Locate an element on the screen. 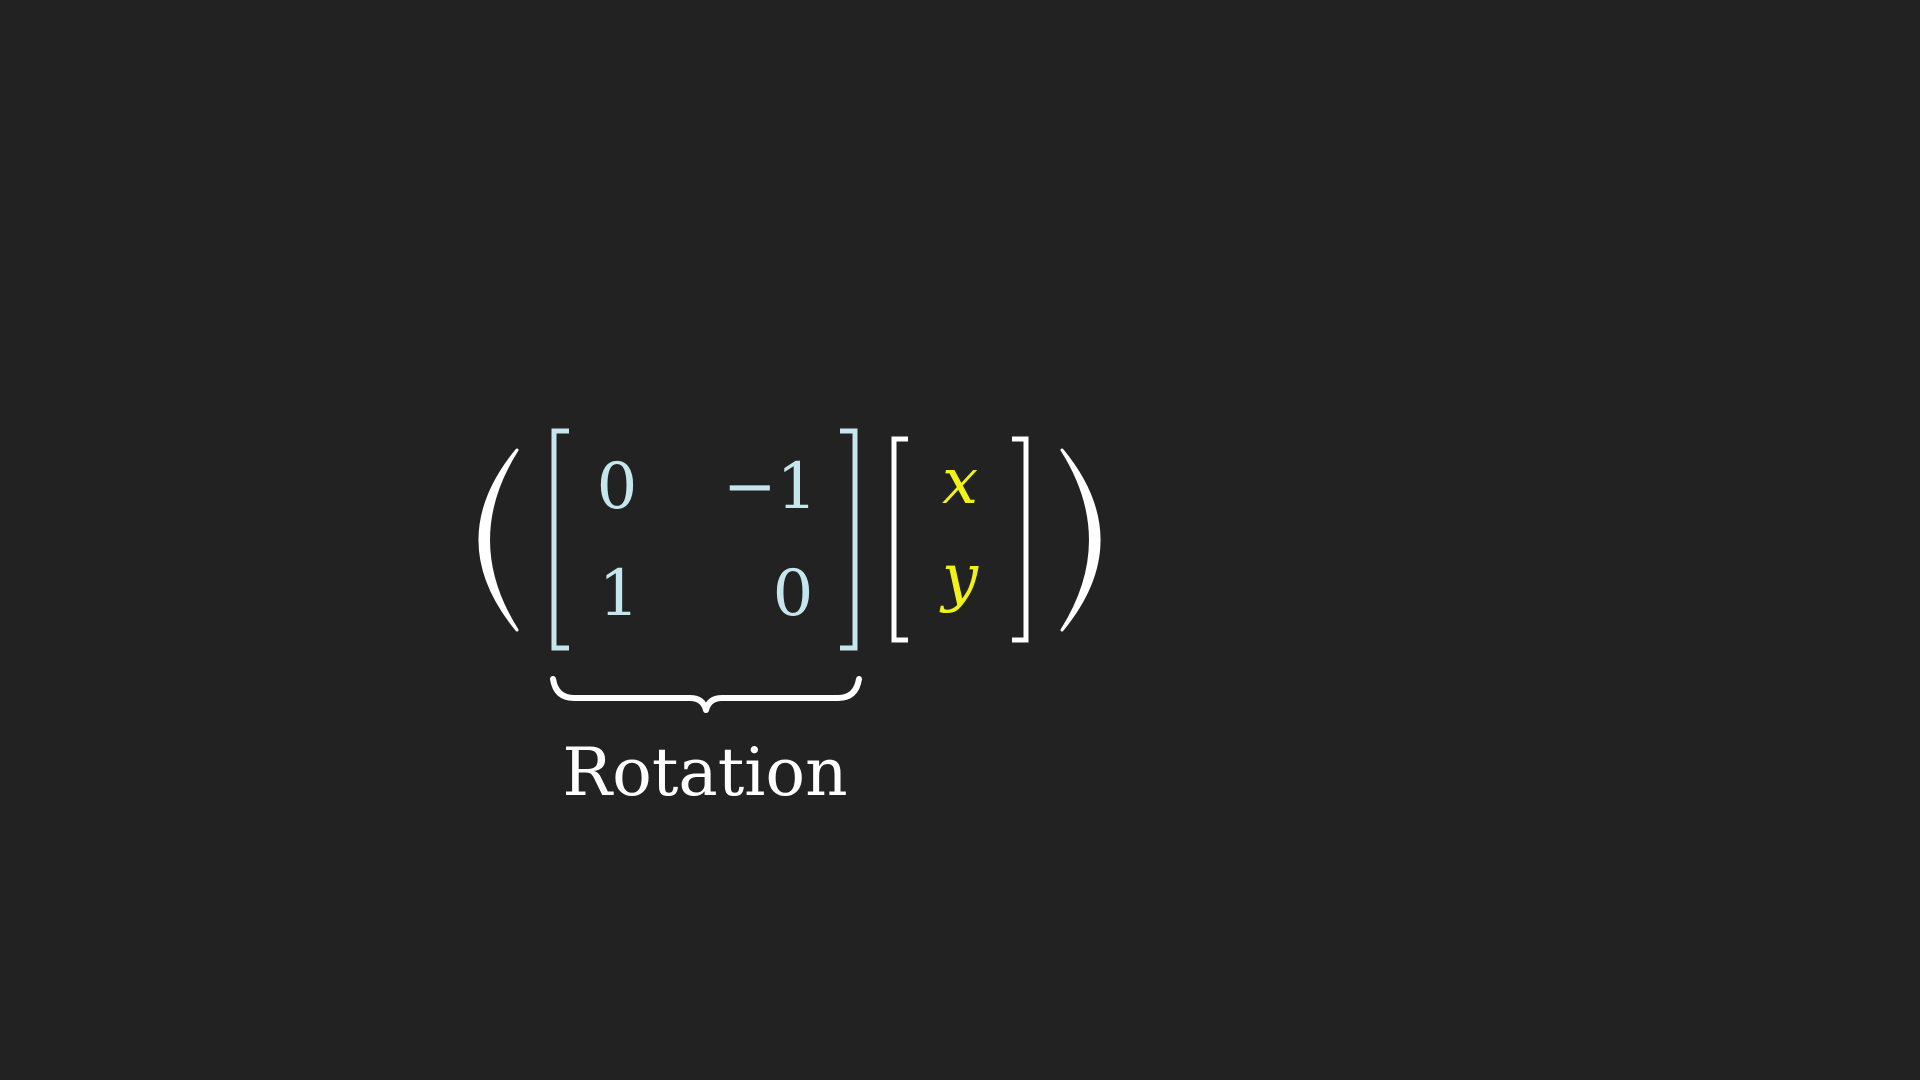  left-parenthesis is located at coordinates (498, 540).